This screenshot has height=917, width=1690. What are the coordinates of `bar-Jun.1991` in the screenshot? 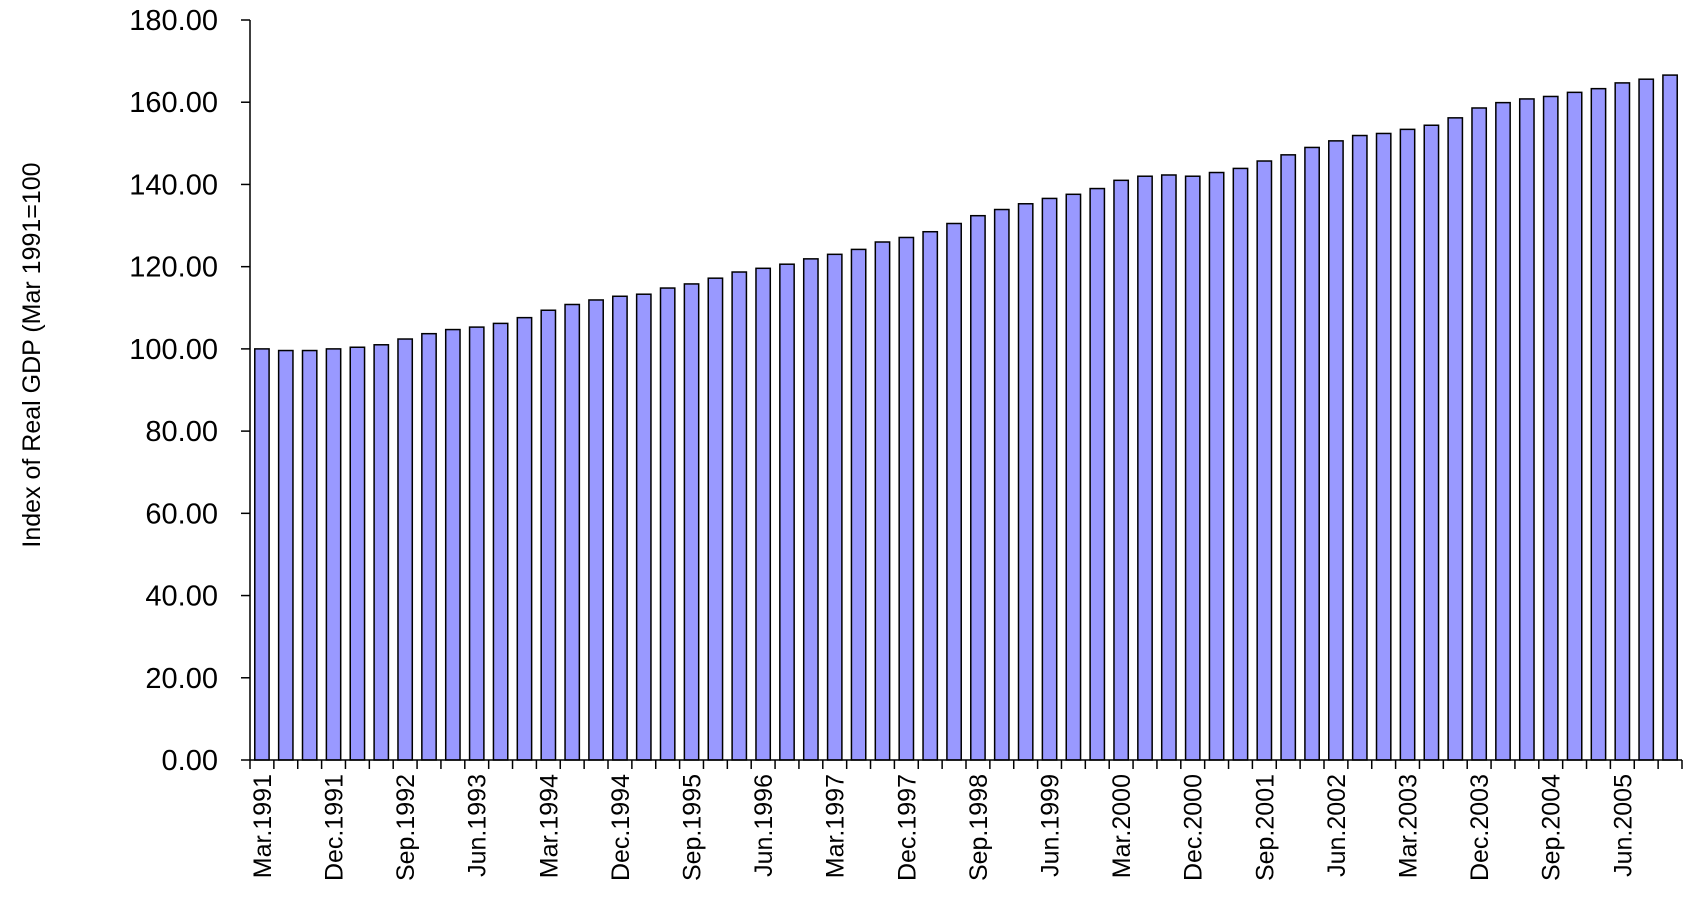 It's located at (285, 555).